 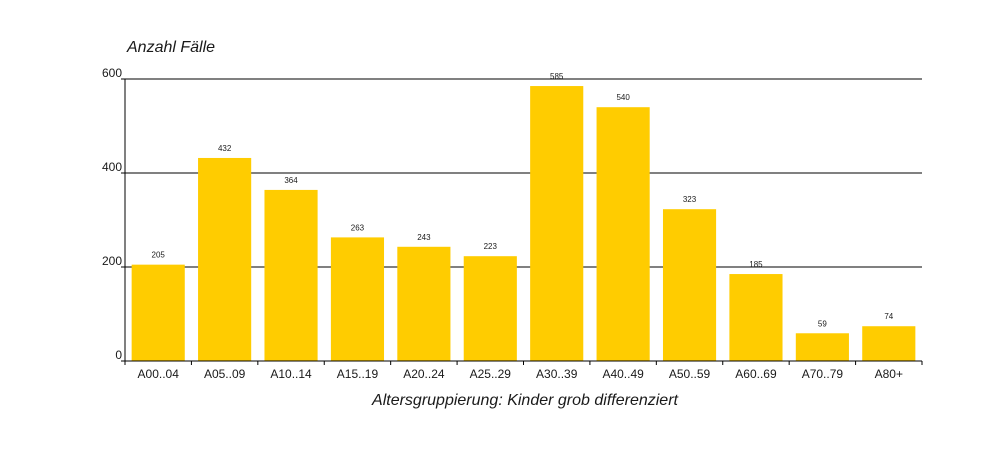 I want to click on x-tick-label: A40..49, so click(x=623, y=374).